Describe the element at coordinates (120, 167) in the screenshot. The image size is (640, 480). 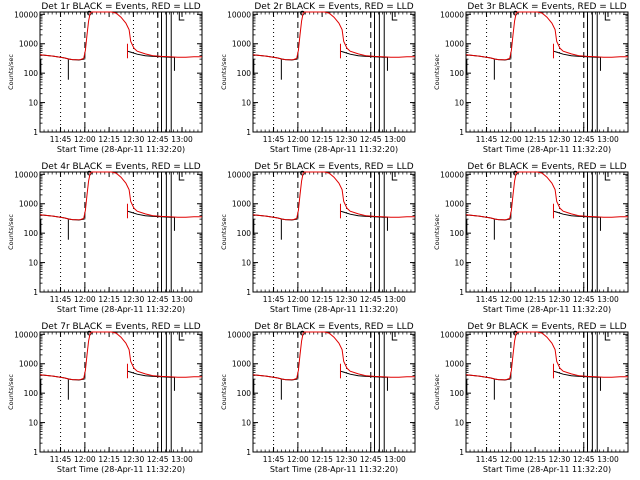
I see `panel-title: Det 4r BLACK = Events, RED = LLD` at that location.